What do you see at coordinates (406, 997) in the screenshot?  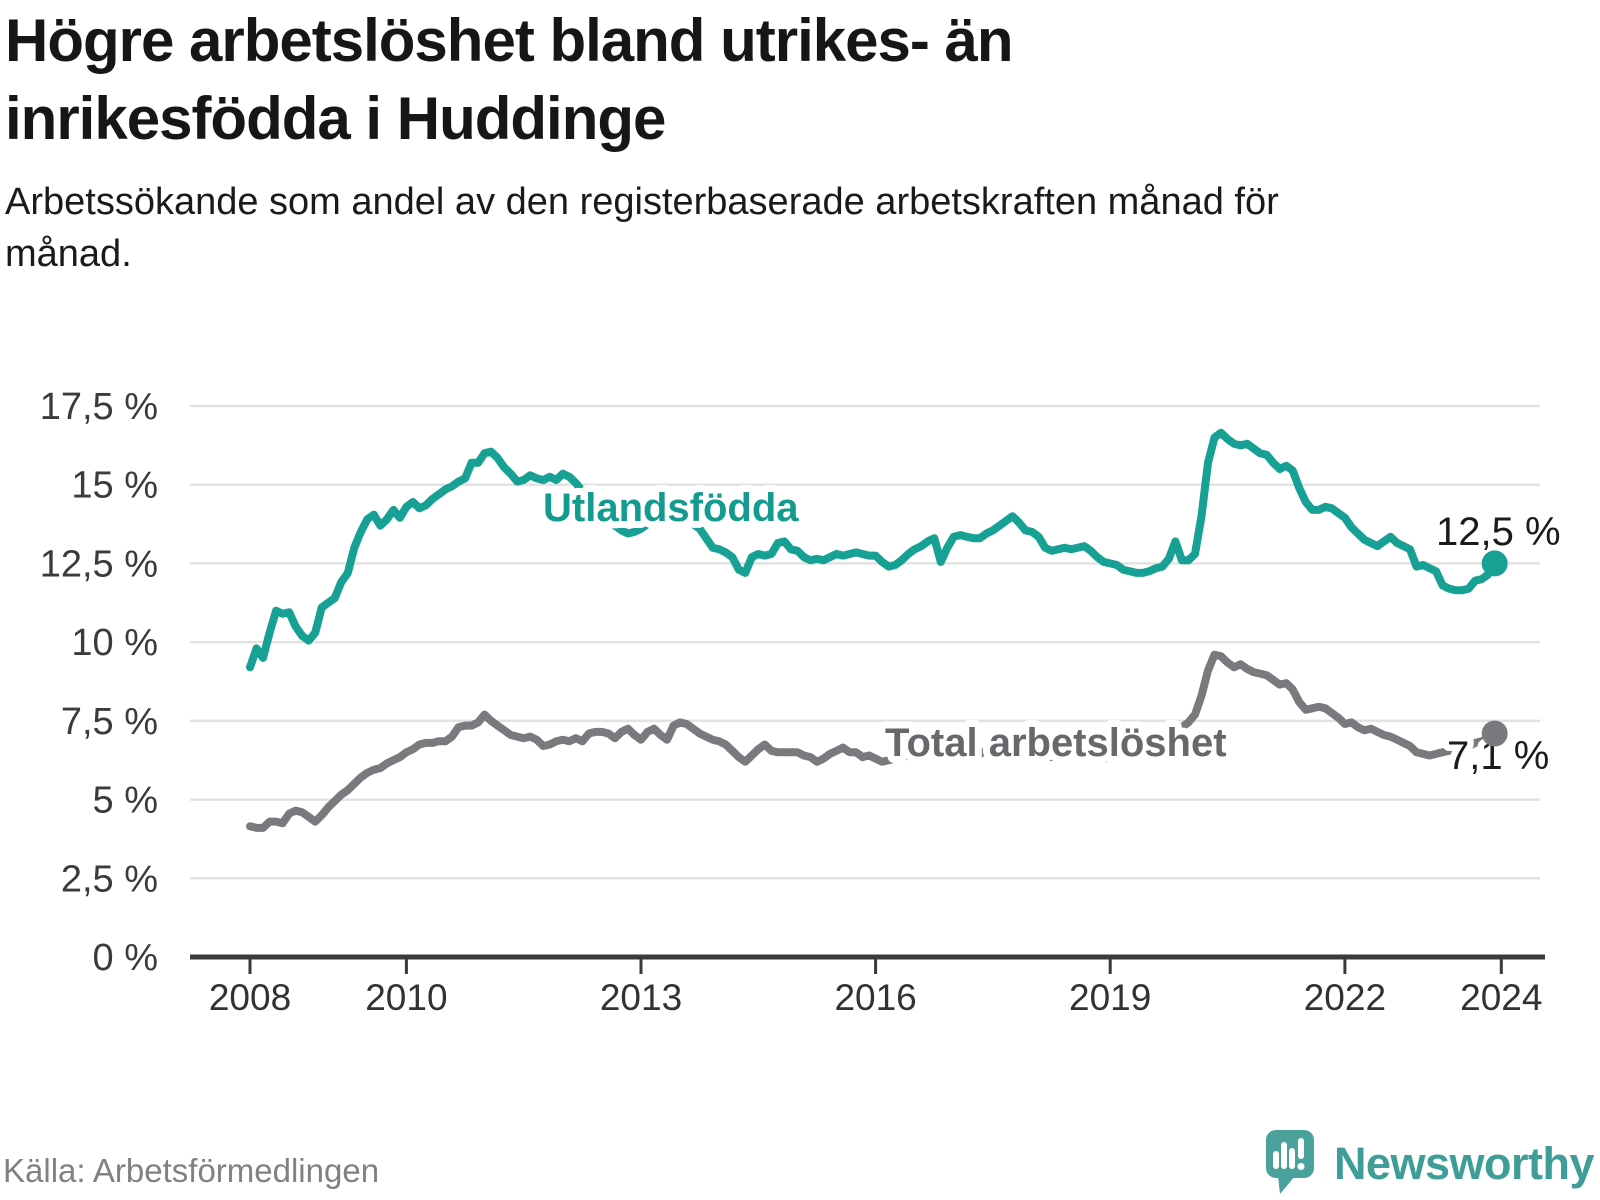 I see `x-tick-label: 2010` at bounding box center [406, 997].